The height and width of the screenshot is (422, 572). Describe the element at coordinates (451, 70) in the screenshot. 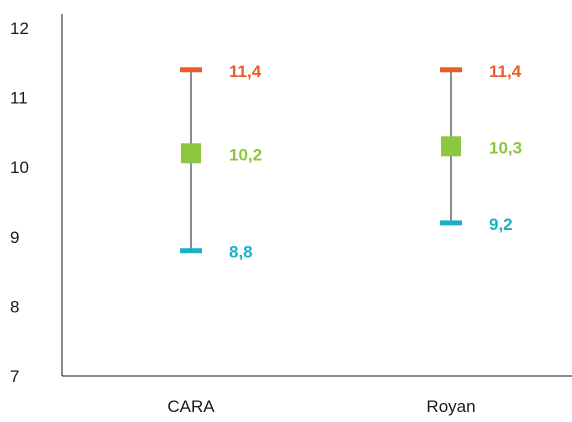

I see `max-cap-royan` at that location.